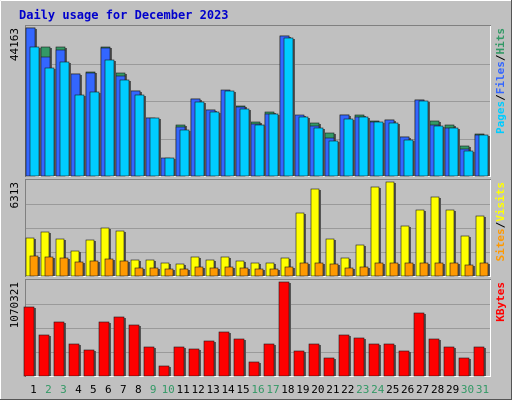 This screenshot has height=404, width=512. Describe the element at coordinates (378, 389) in the screenshot. I see `x-tick-label-day-24: 24` at that location.